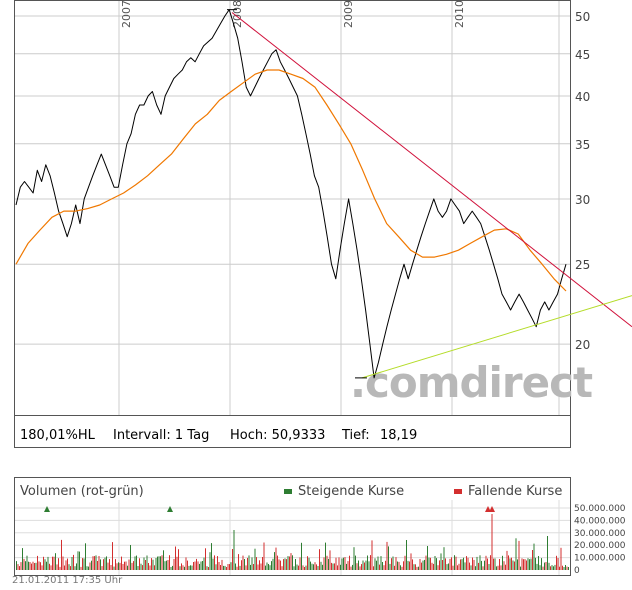 The height and width of the screenshot is (590, 632). What do you see at coordinates (170, 509) in the screenshot?
I see `volume-overflow-arrow-icon` at bounding box center [170, 509].